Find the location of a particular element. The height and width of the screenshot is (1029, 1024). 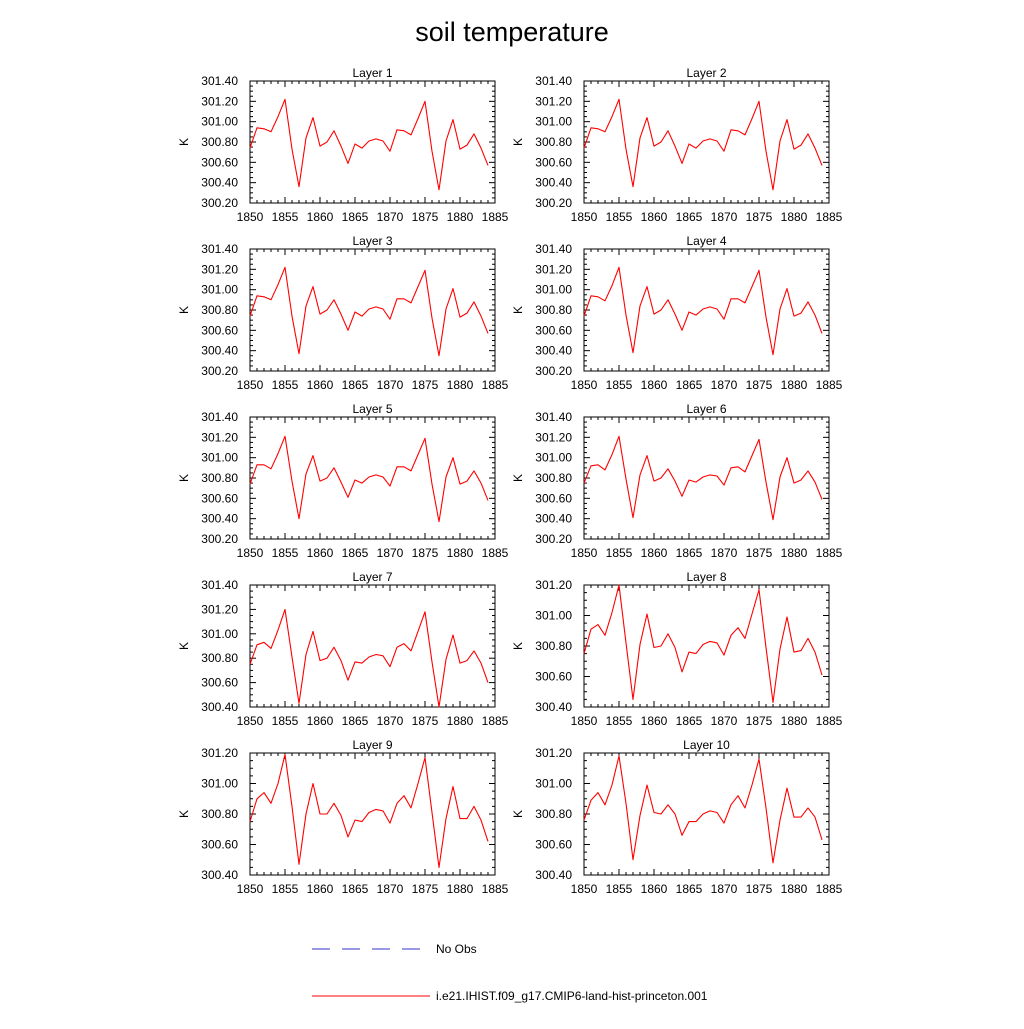

panel-title: Layer 6 is located at coordinates (706, 409).